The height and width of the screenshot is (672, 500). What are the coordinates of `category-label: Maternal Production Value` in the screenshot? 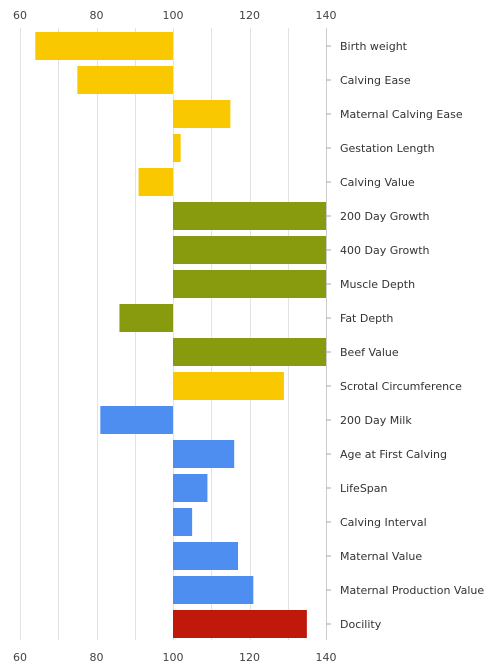 It's located at (412, 590).